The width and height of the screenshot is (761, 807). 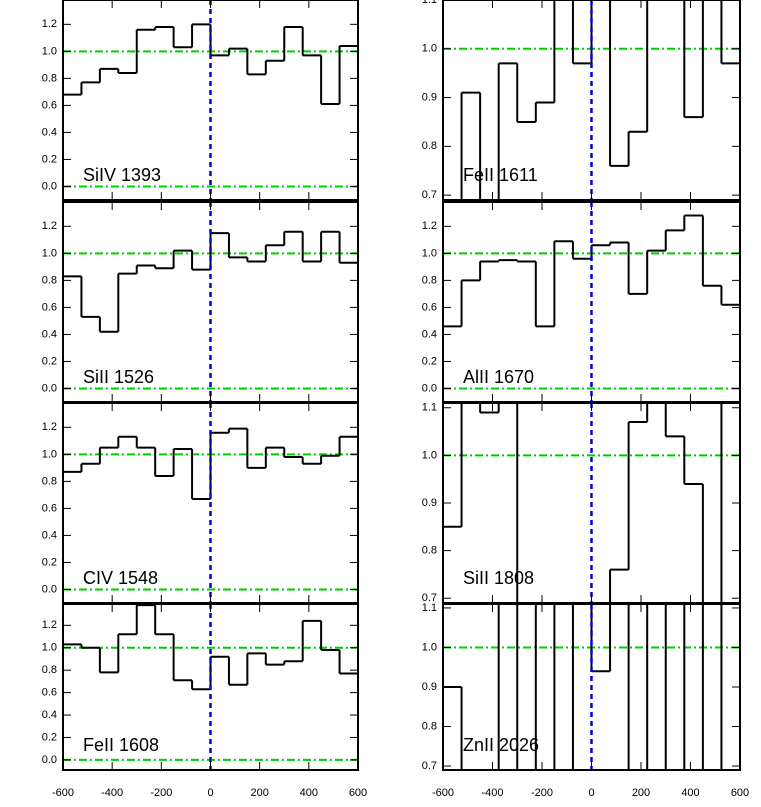 What do you see at coordinates (118, 377) in the screenshot?
I see `panel-label: SiII 1526` at bounding box center [118, 377].